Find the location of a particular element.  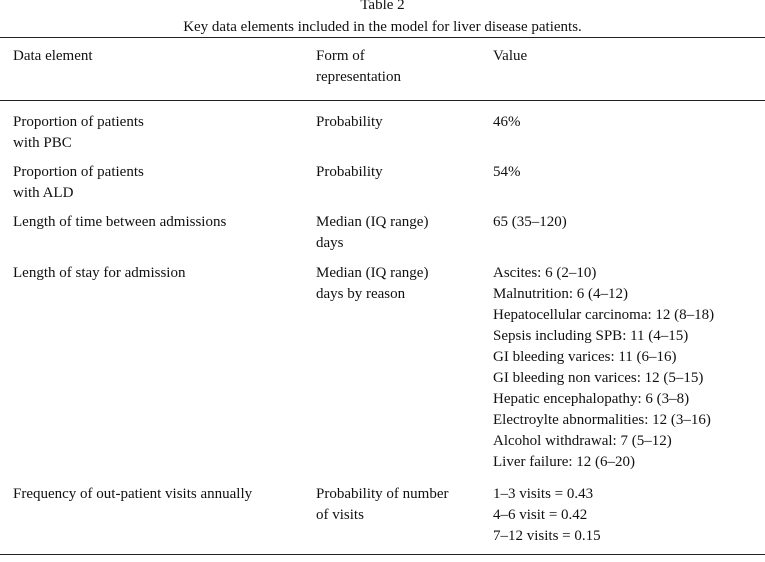

row-ald-element: Proportion of patients with ALD is located at coordinates (78, 182).